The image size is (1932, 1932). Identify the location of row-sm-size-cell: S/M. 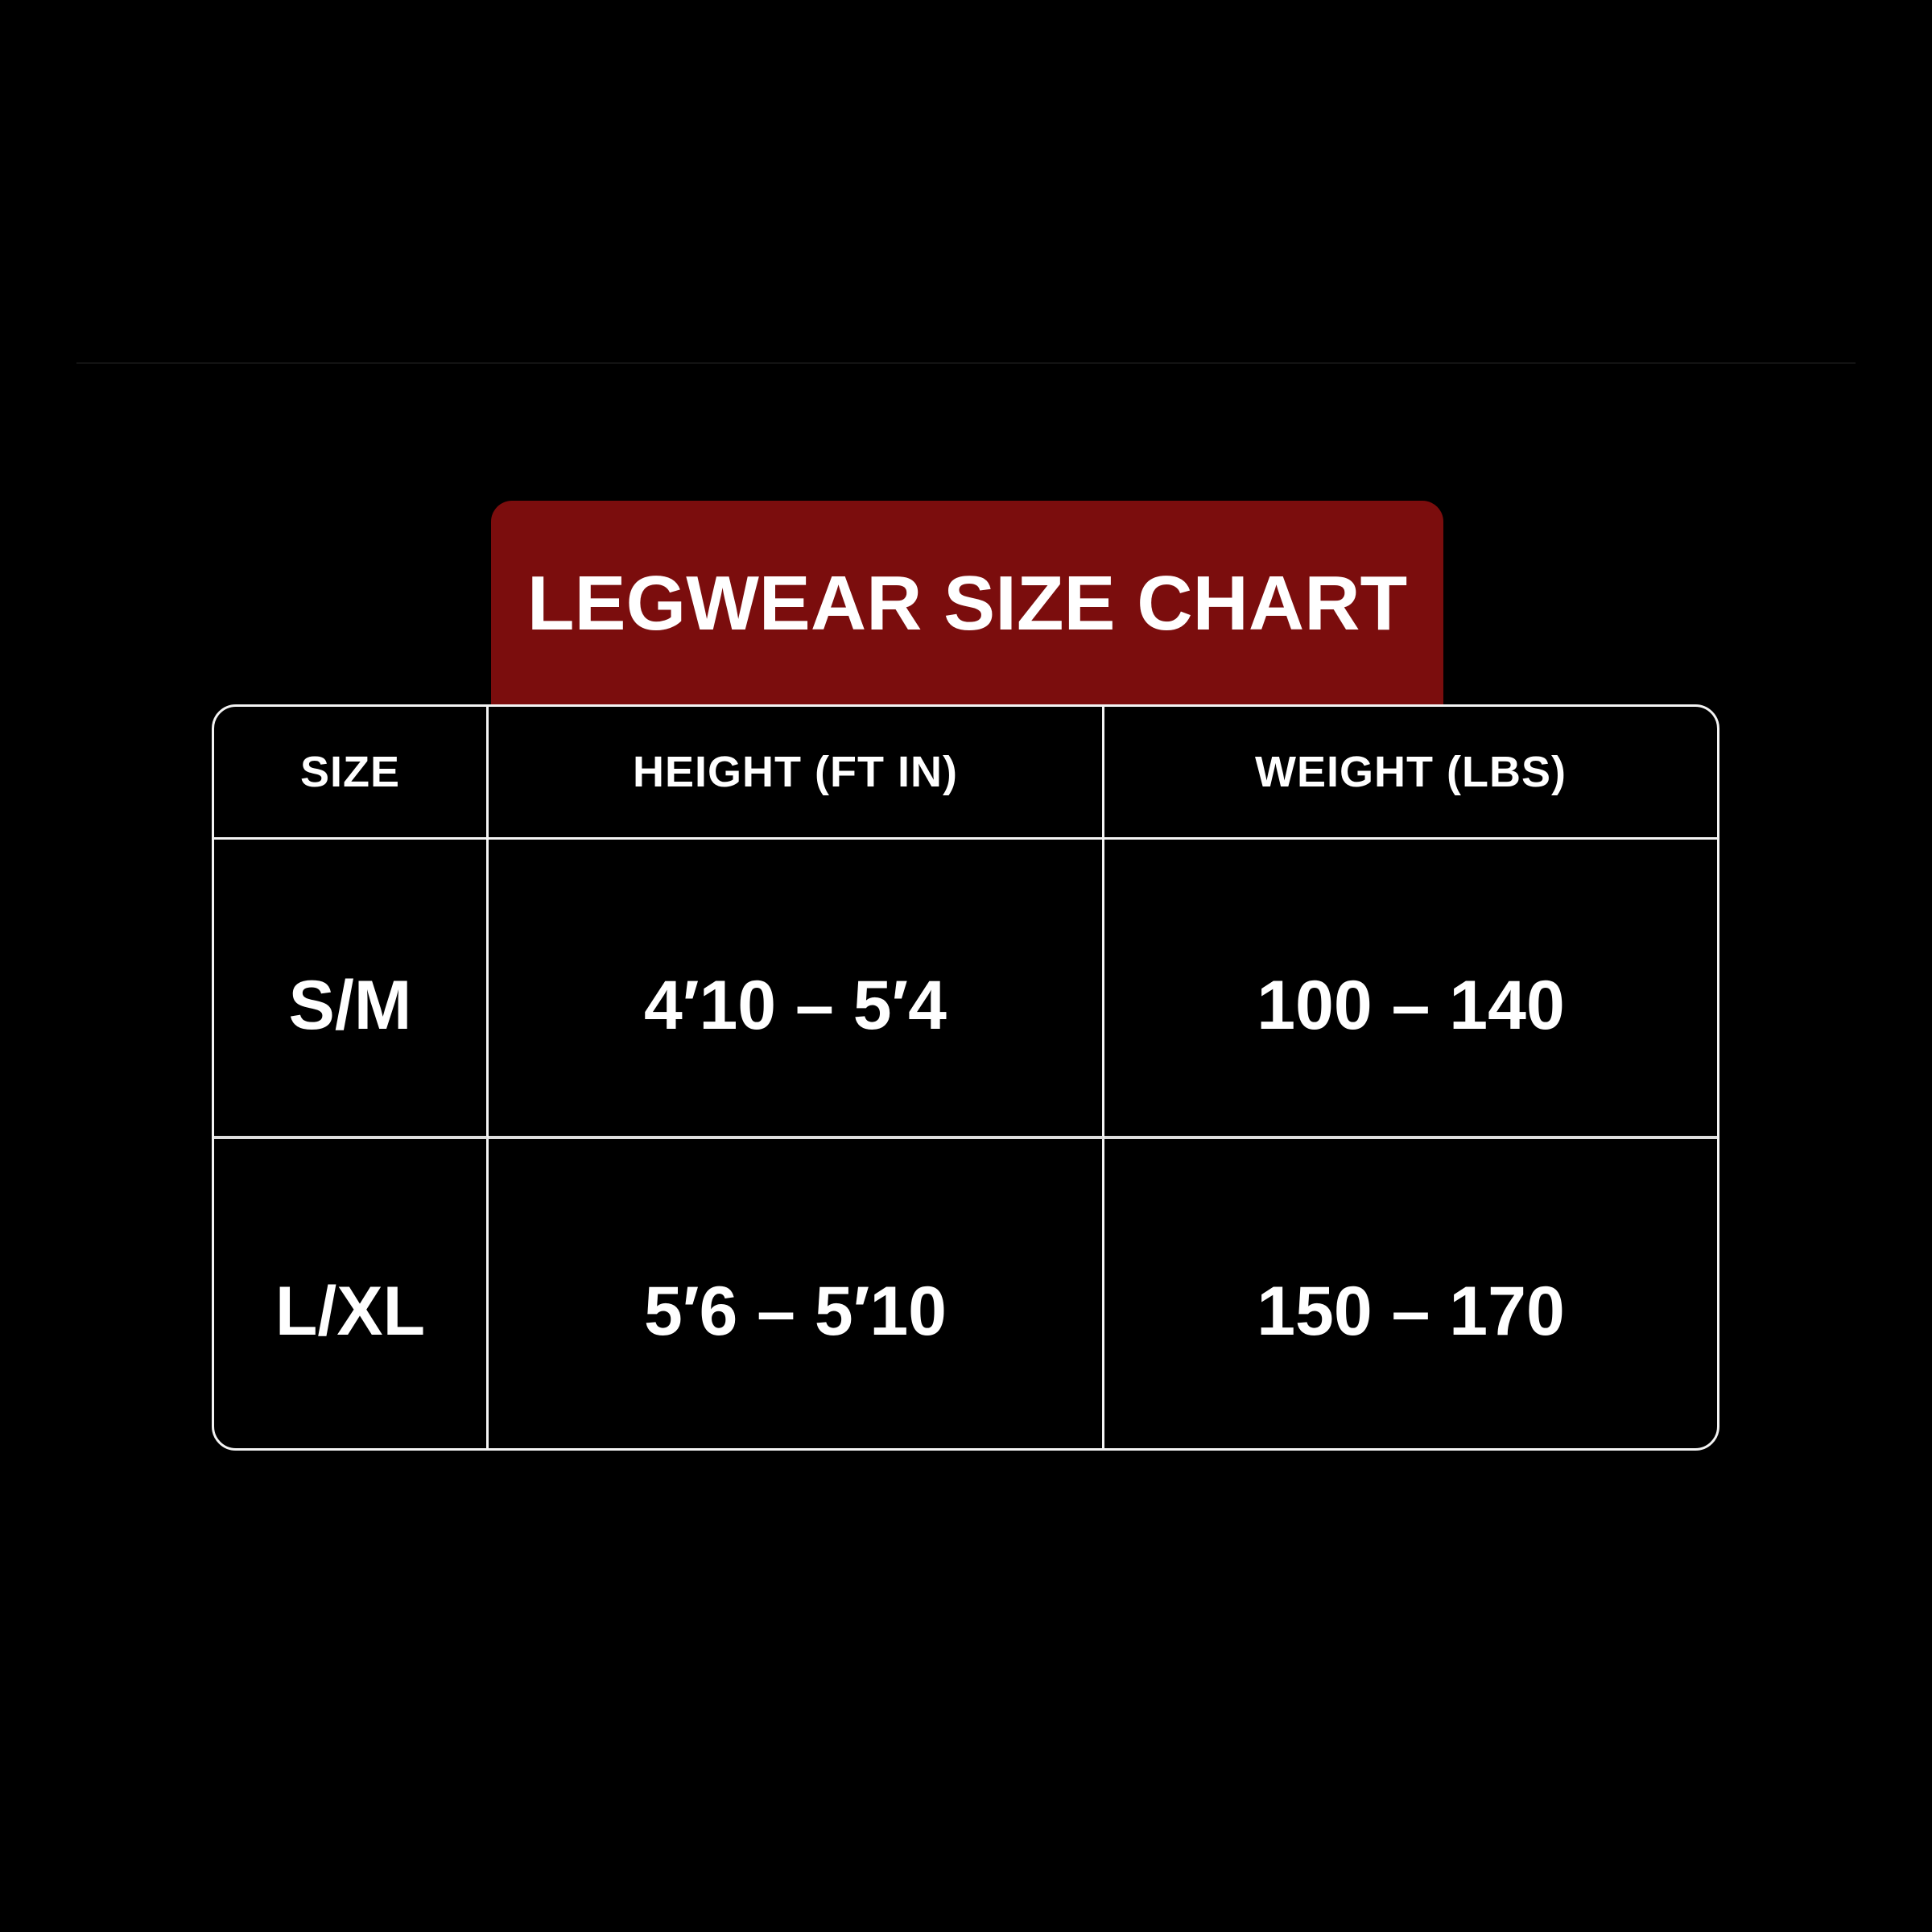
(351, 989).